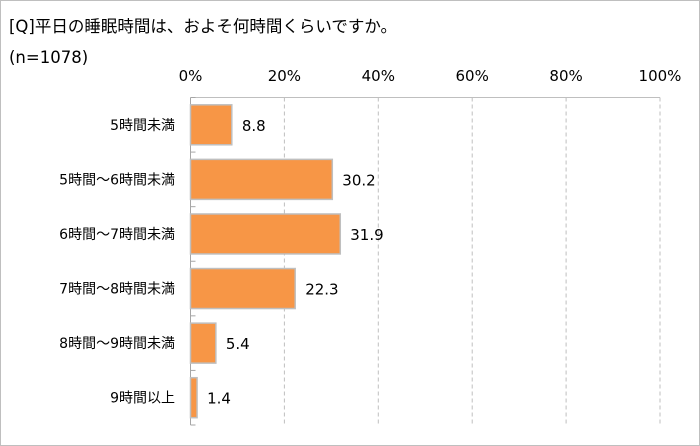  Describe the element at coordinates (117, 235) in the screenshot. I see `category-label: 6時間～7時間未満` at that location.